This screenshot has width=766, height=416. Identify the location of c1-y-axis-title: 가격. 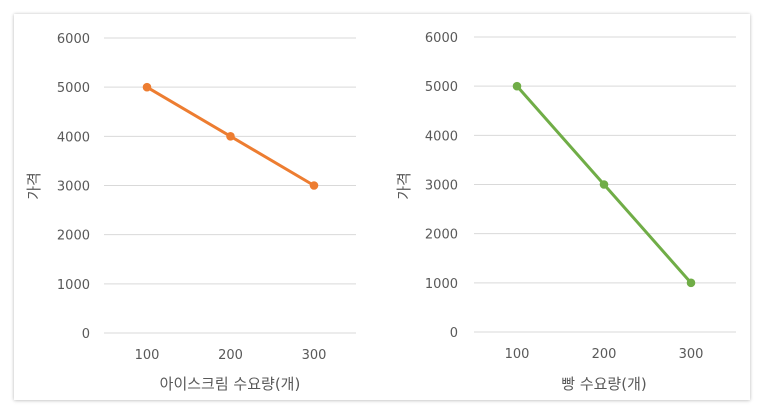
(404, 186).